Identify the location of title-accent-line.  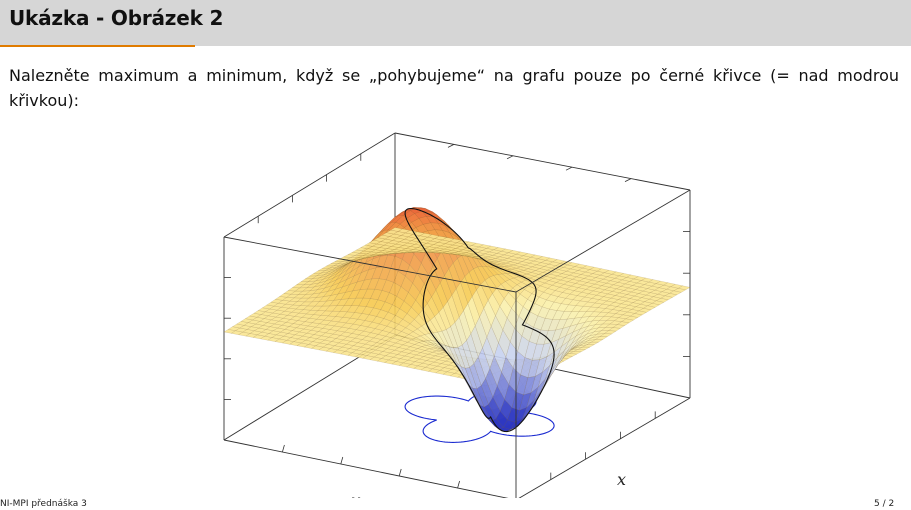
(97, 46).